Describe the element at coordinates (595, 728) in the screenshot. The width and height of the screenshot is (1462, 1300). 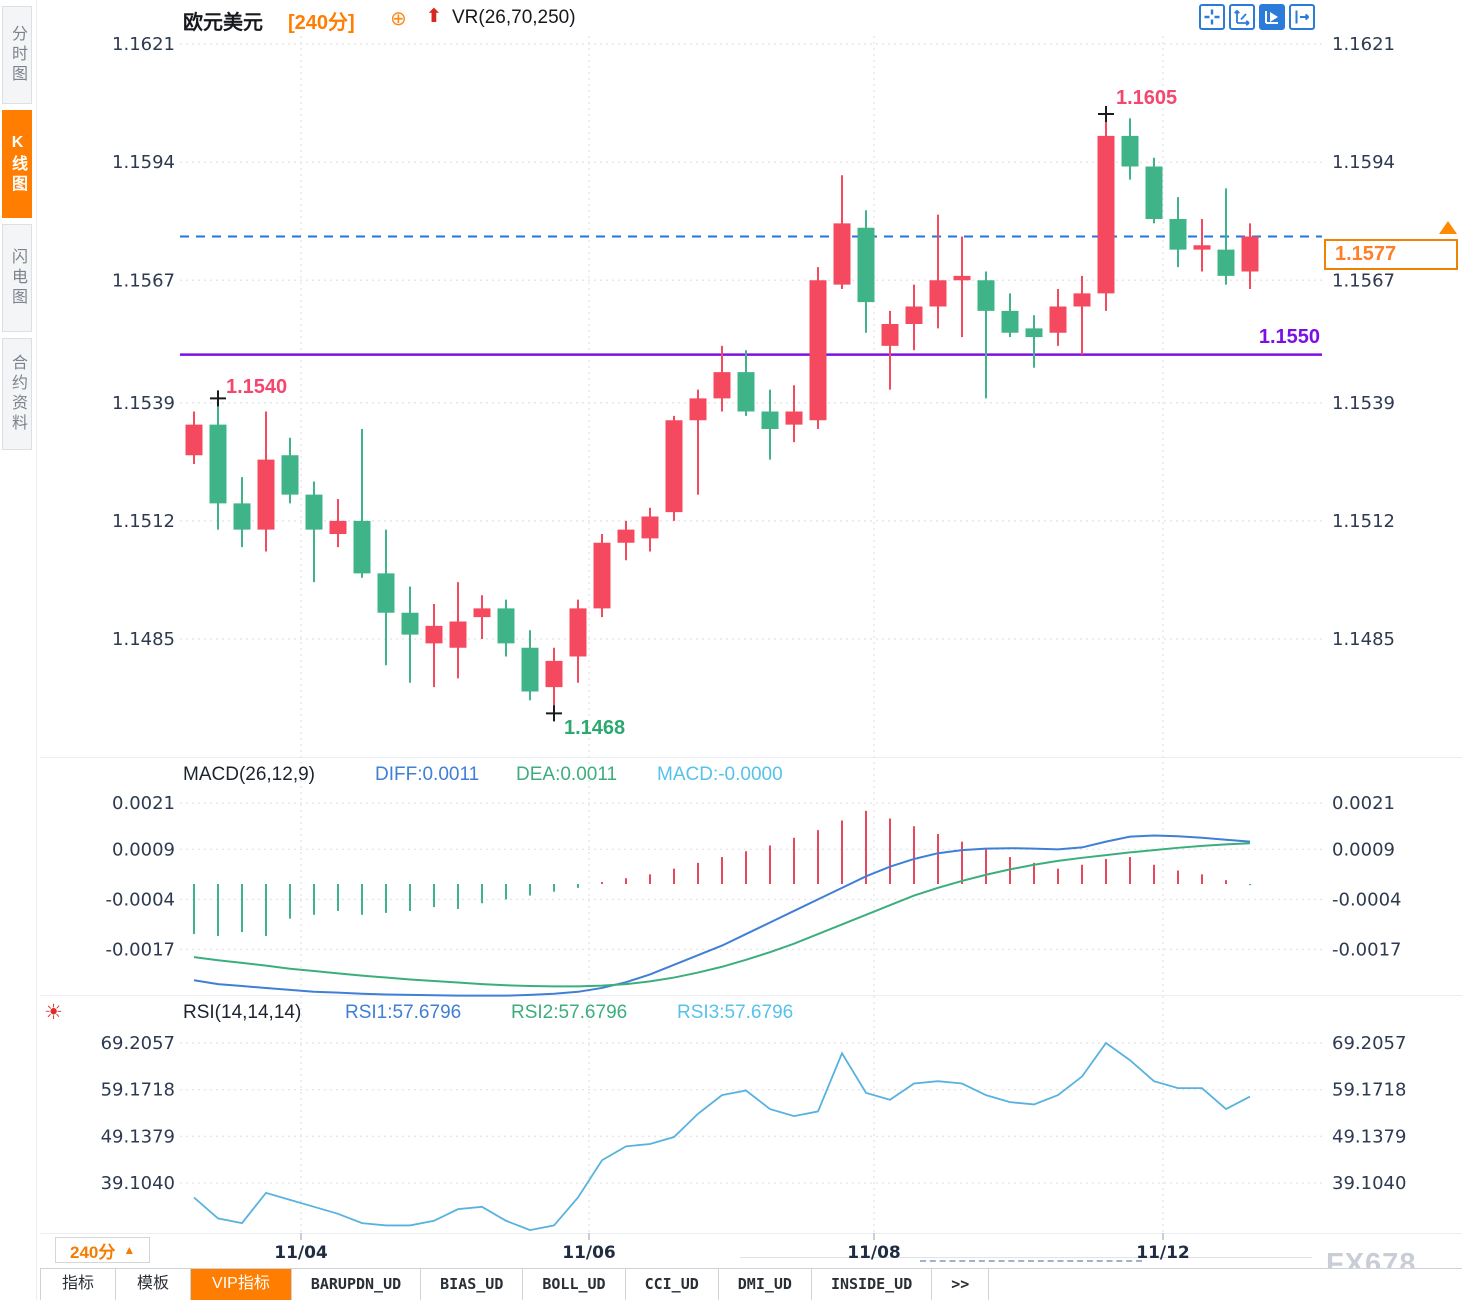
I see `low-annotation: 1.1468` at that location.